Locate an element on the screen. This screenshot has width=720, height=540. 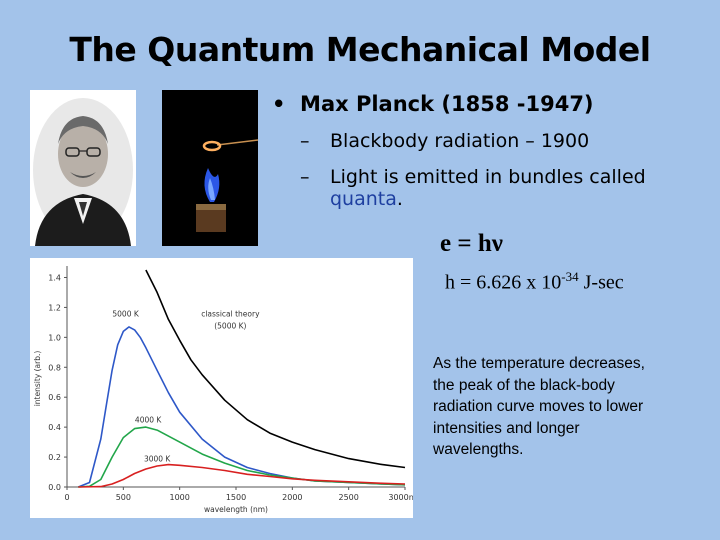
x-tick-label: 1000 is located at coordinates (179, 497).